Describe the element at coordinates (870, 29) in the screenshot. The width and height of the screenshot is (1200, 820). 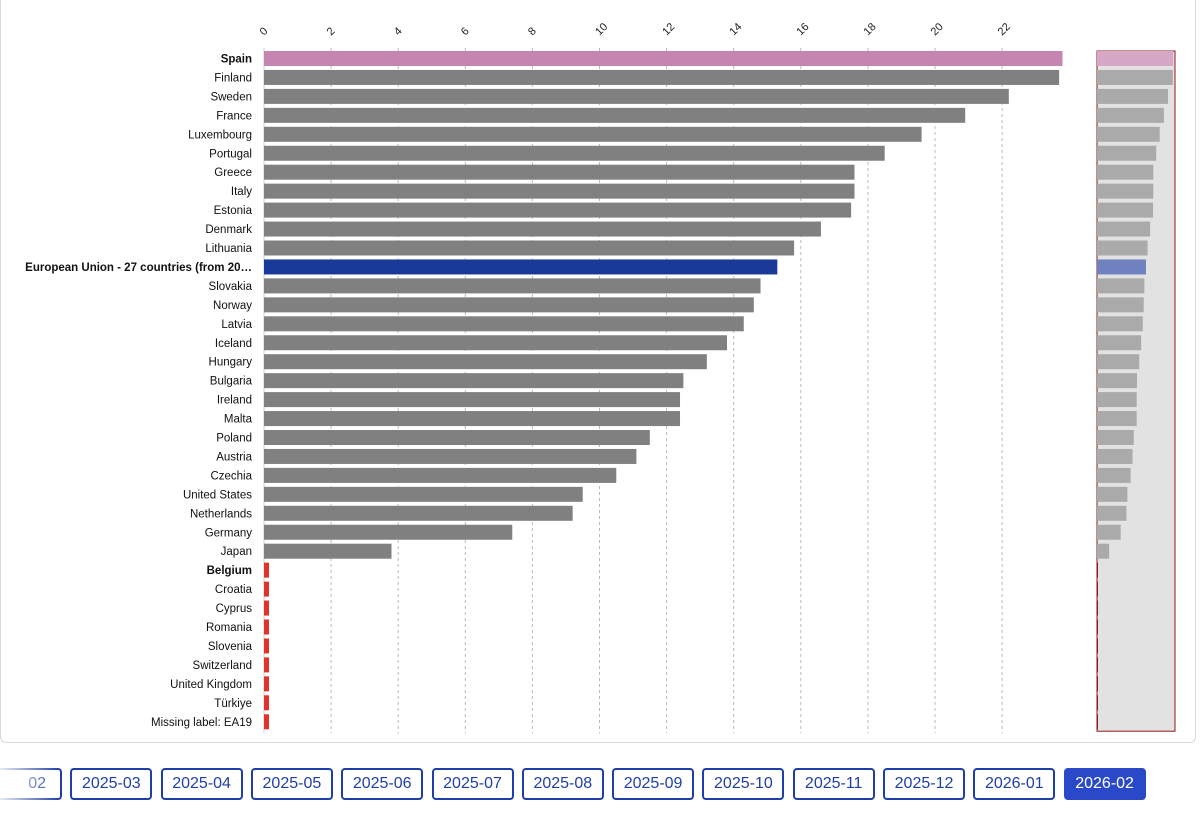
I see `x-tick-label: 18` at that location.